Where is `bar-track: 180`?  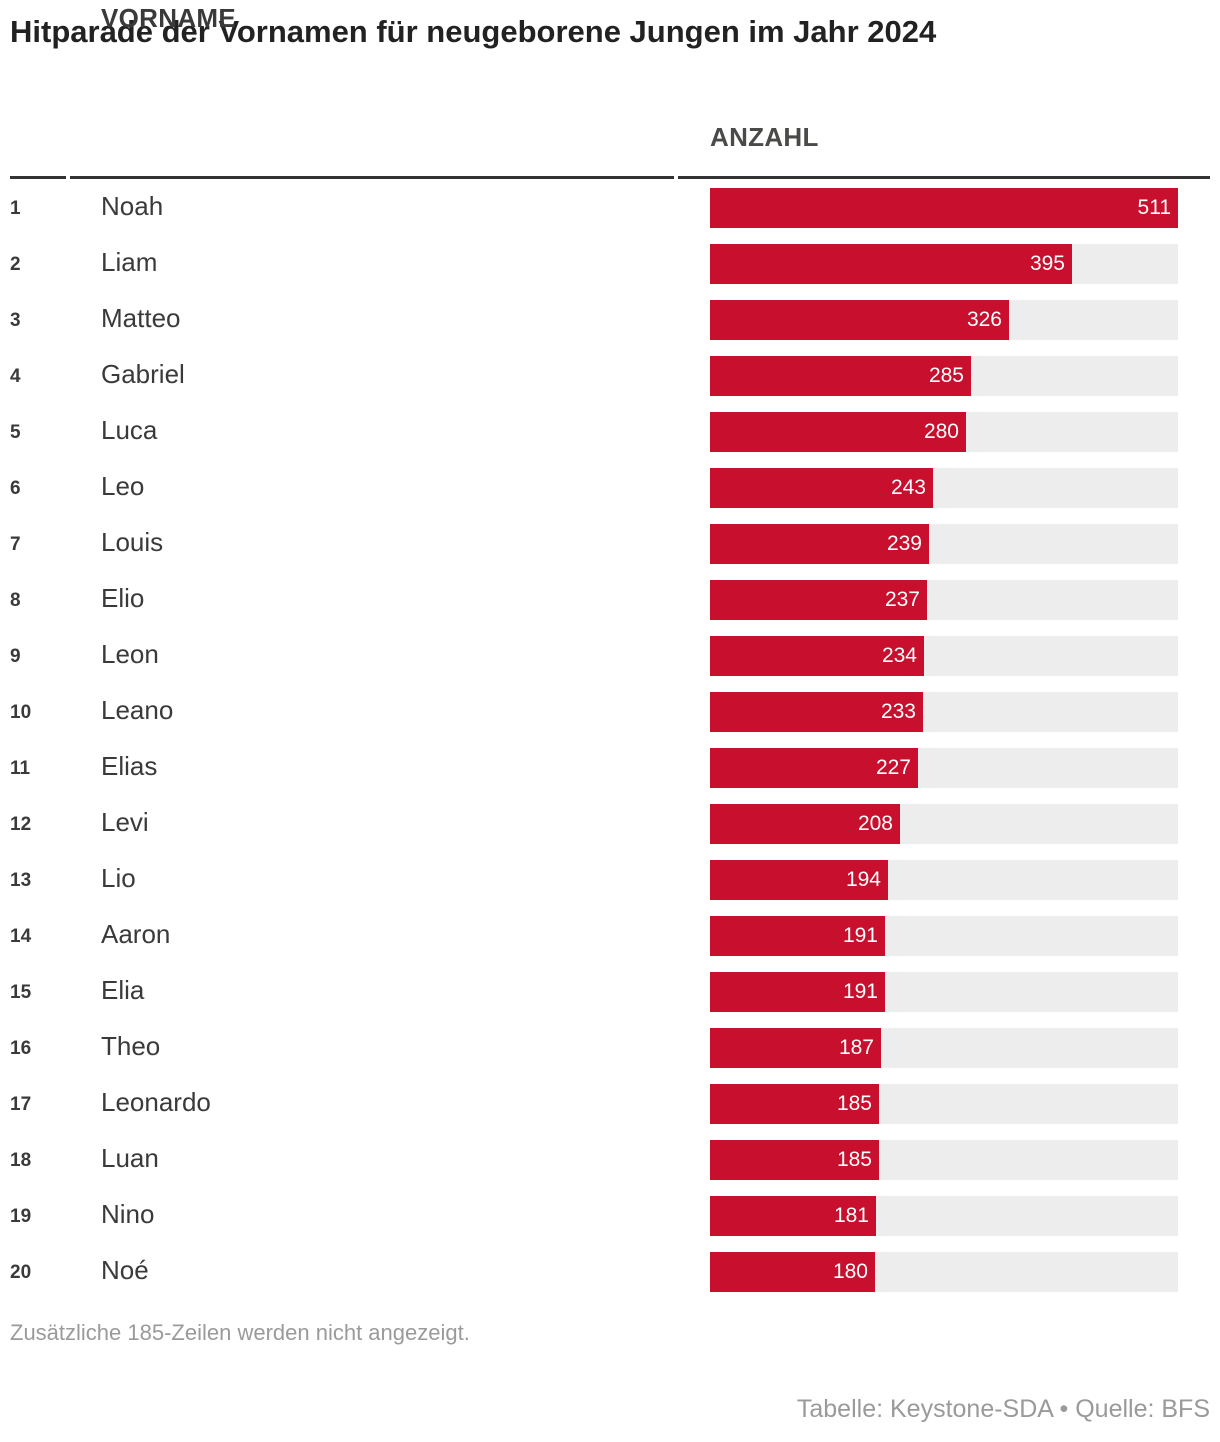
bar-track: 180 is located at coordinates (944, 1272).